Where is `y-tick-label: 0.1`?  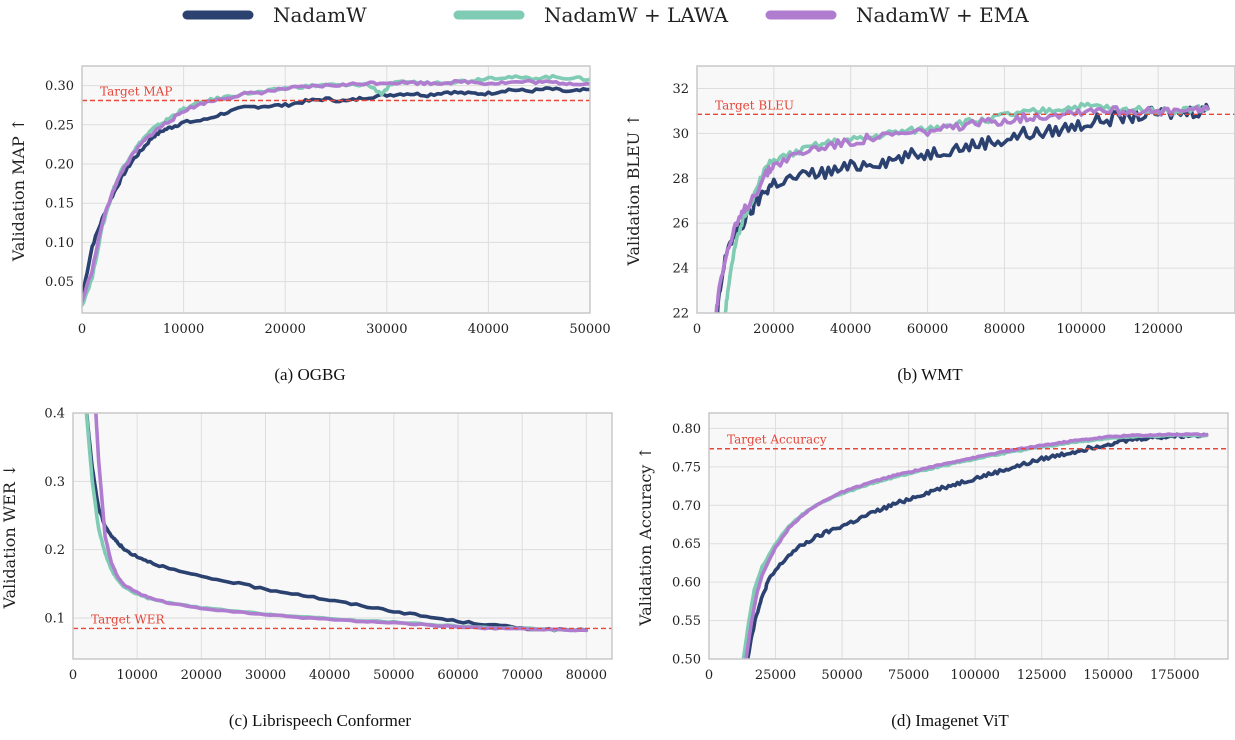 y-tick-label: 0.1 is located at coordinates (54, 619).